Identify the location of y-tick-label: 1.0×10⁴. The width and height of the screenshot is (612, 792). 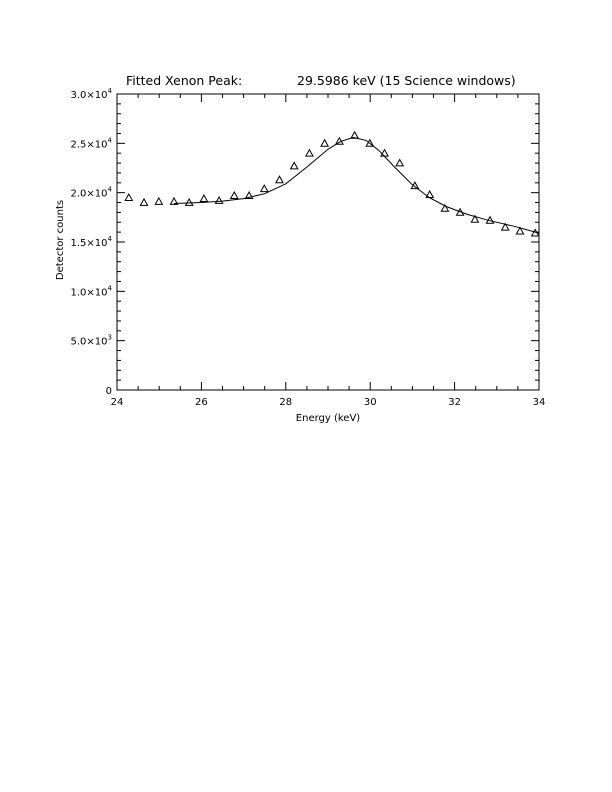
(92, 291).